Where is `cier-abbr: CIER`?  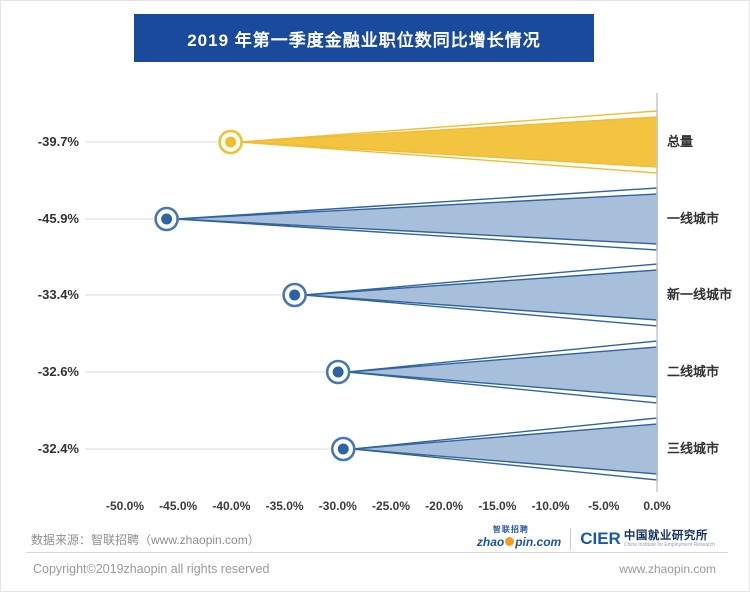
cier-abbr: CIER is located at coordinates (600, 538).